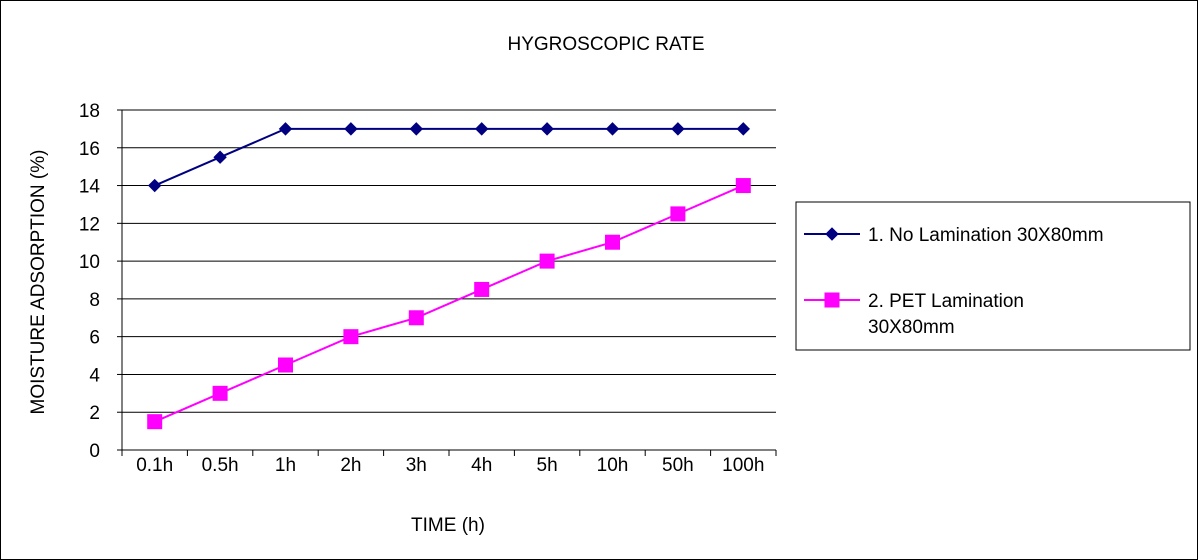 This screenshot has height=560, width=1198. I want to click on x-tick-label: 1h, so click(285, 465).